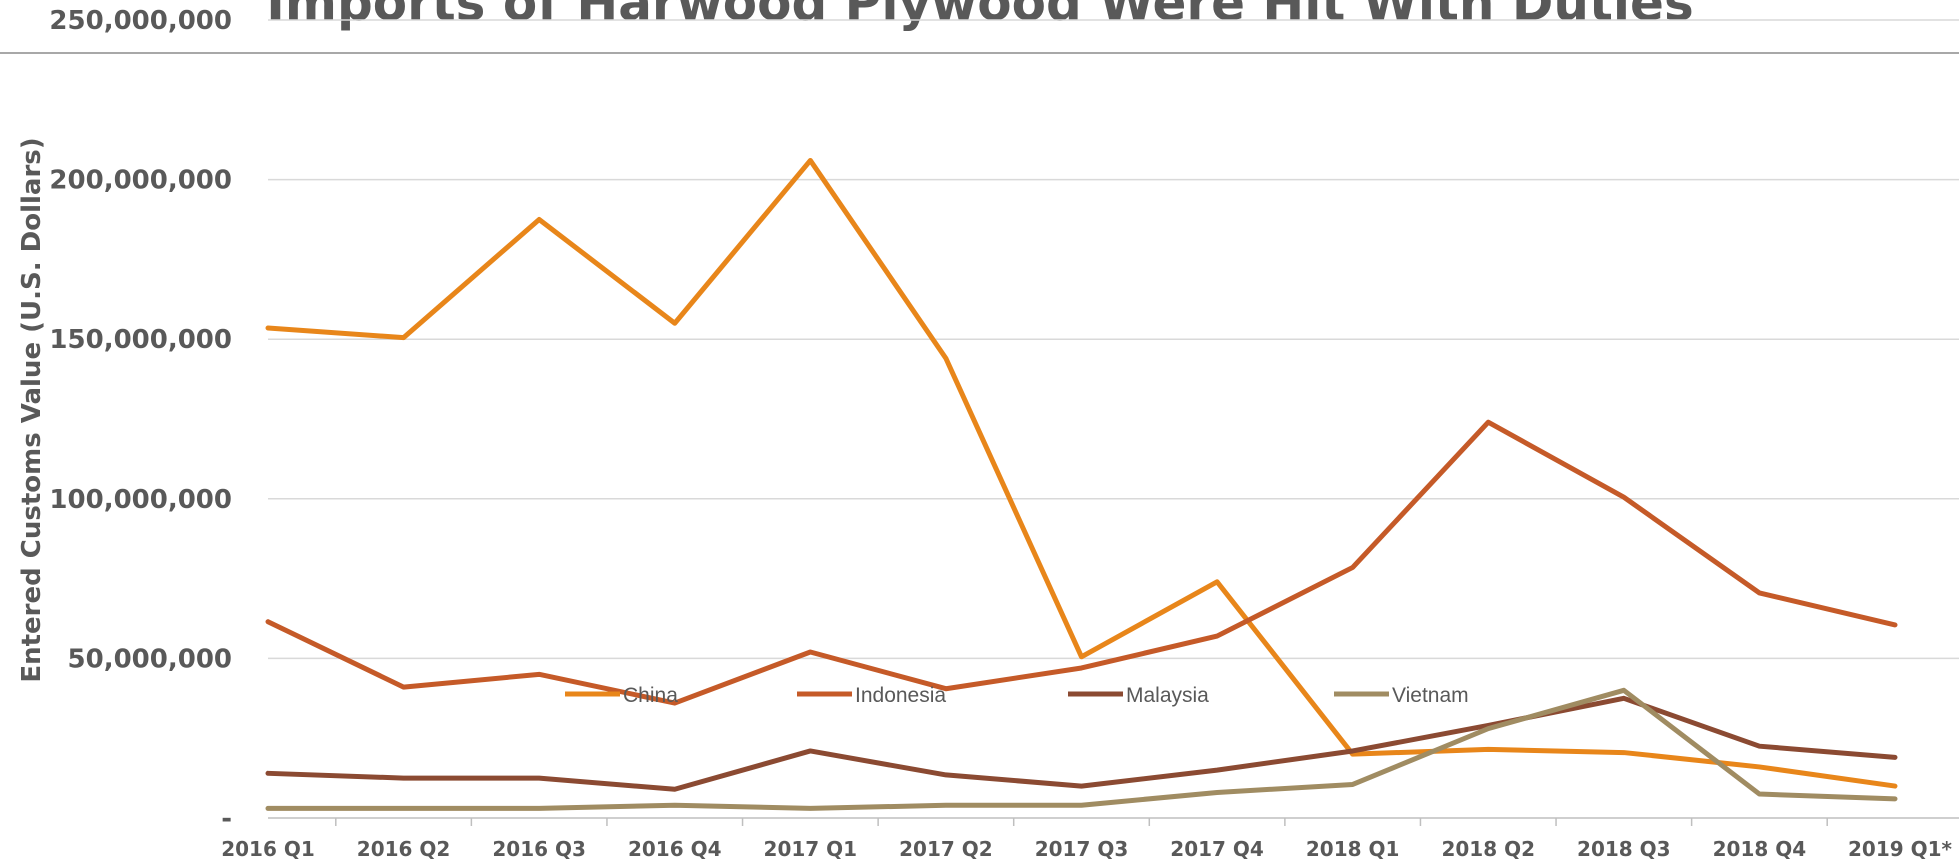 The image size is (1959, 862). What do you see at coordinates (1167, 695) in the screenshot?
I see `legend-label-malaysia: Malaysia` at bounding box center [1167, 695].